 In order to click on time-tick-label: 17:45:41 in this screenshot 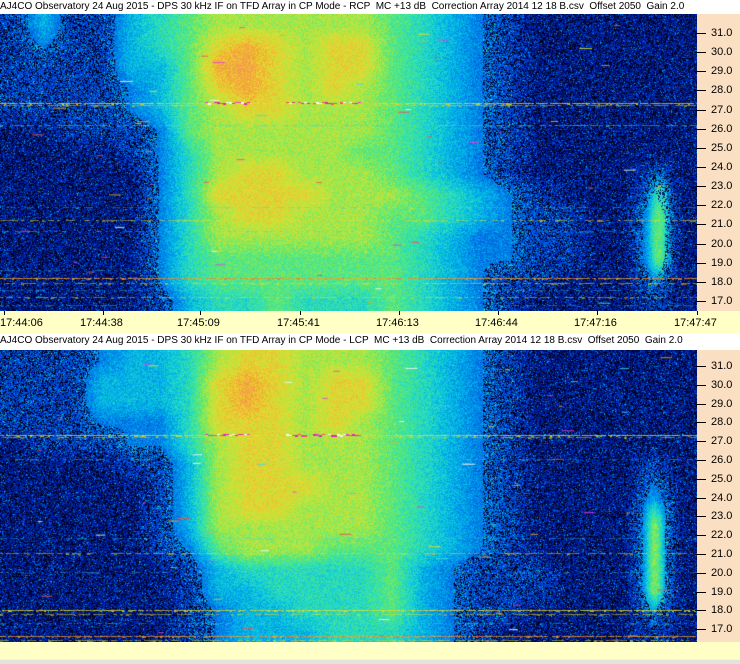, I will do `click(298, 323)`.